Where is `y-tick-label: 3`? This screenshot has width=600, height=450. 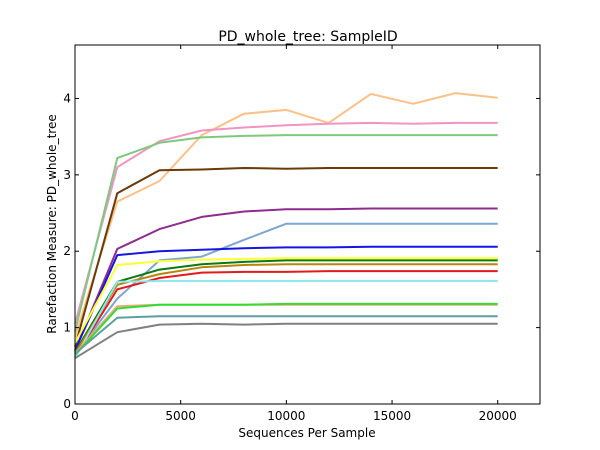
y-tick-label: 3 is located at coordinates (67, 175).